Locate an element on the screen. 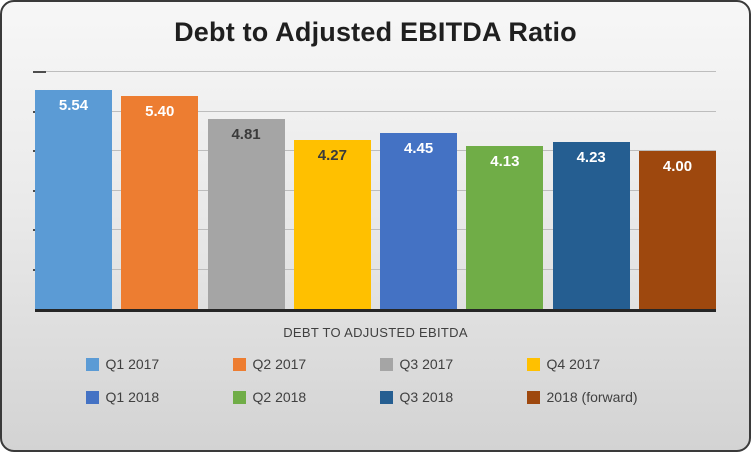 The image size is (751, 452). legend-label: Q4 2017 is located at coordinates (573, 364).